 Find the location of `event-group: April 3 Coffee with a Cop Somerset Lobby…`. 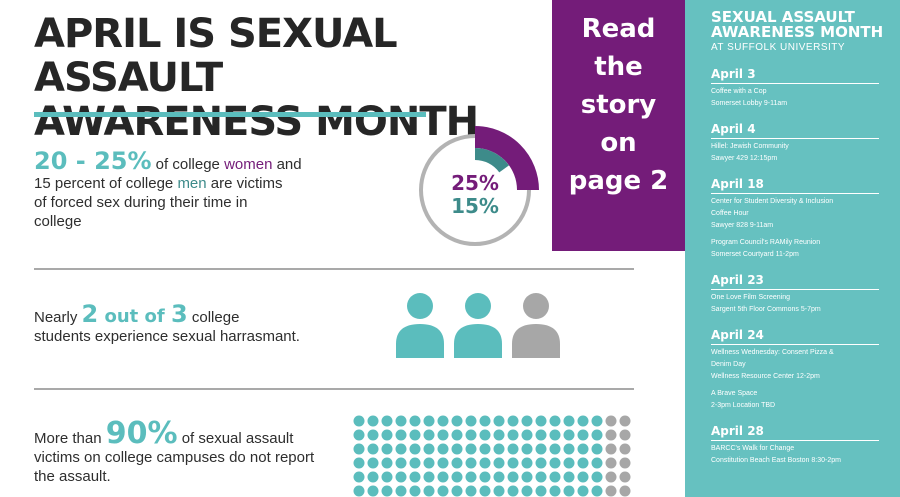

event-group: April 3 Coffee with a Cop Somerset Lobby… is located at coordinates (800, 87).